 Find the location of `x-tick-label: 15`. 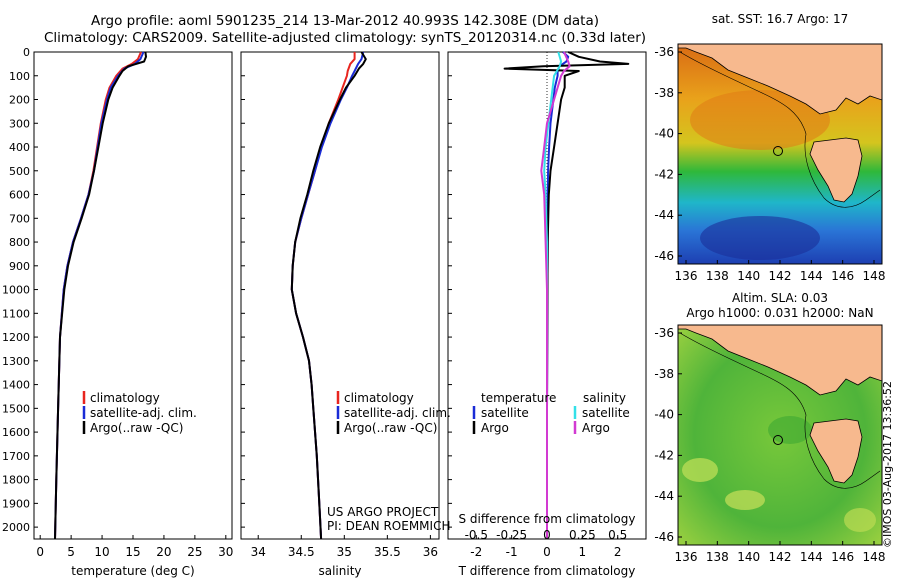

x-tick-label: 15 is located at coordinates (132, 552).